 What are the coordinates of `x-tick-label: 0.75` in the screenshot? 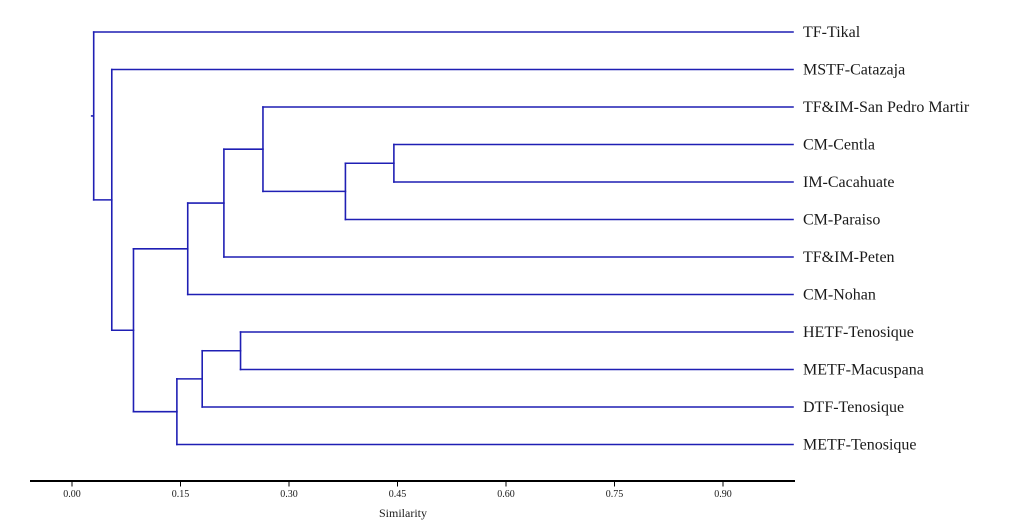 It's located at (615, 494).